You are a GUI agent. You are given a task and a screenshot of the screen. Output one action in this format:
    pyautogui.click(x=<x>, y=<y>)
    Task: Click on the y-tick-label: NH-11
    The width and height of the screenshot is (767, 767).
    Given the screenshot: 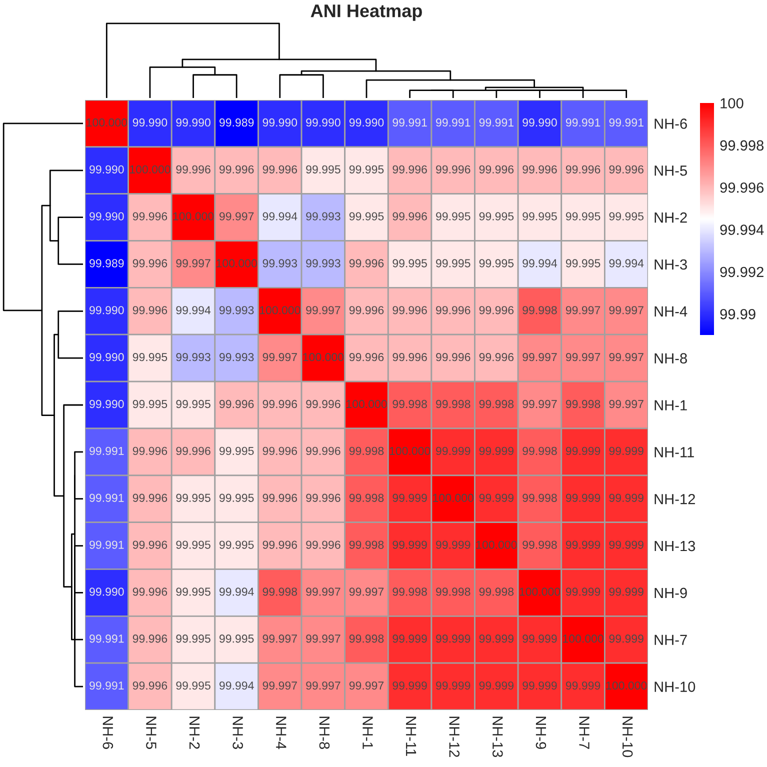 What is the action you would take?
    pyautogui.click(x=674, y=452)
    